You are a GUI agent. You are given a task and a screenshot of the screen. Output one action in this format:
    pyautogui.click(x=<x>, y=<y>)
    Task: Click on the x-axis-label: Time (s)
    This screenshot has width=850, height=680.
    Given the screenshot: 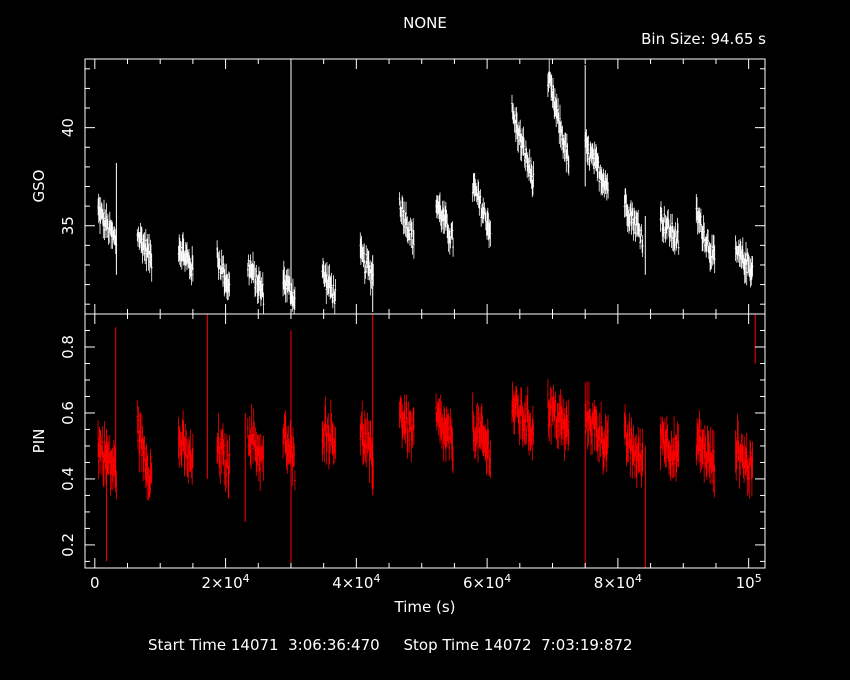 What is the action you would take?
    pyautogui.click(x=425, y=607)
    